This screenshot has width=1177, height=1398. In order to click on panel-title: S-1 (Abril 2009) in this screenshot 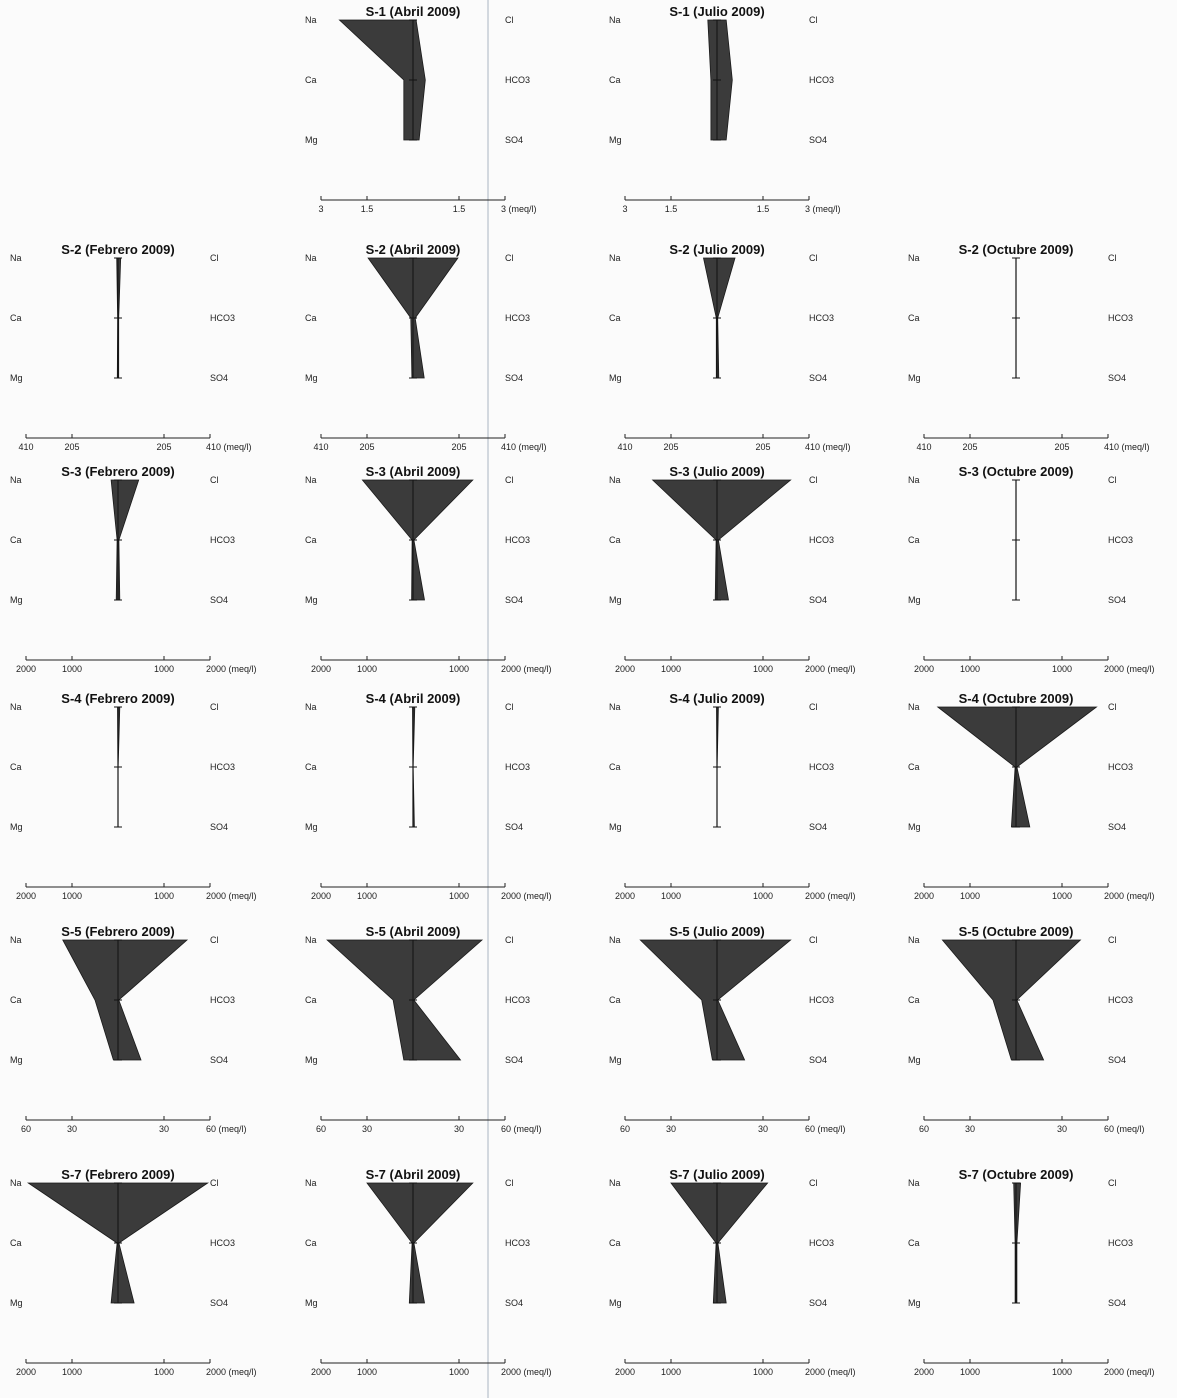, I will do `click(413, 11)`.